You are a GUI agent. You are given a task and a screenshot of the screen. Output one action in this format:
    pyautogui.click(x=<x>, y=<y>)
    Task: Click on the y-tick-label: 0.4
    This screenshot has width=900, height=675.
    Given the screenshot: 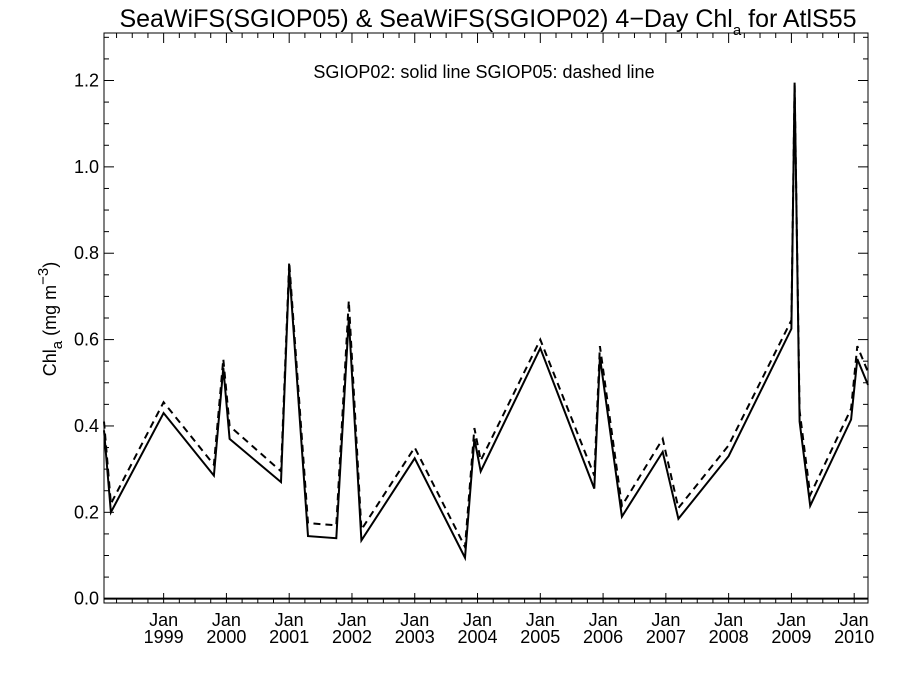 What is the action you would take?
    pyautogui.click(x=86, y=426)
    